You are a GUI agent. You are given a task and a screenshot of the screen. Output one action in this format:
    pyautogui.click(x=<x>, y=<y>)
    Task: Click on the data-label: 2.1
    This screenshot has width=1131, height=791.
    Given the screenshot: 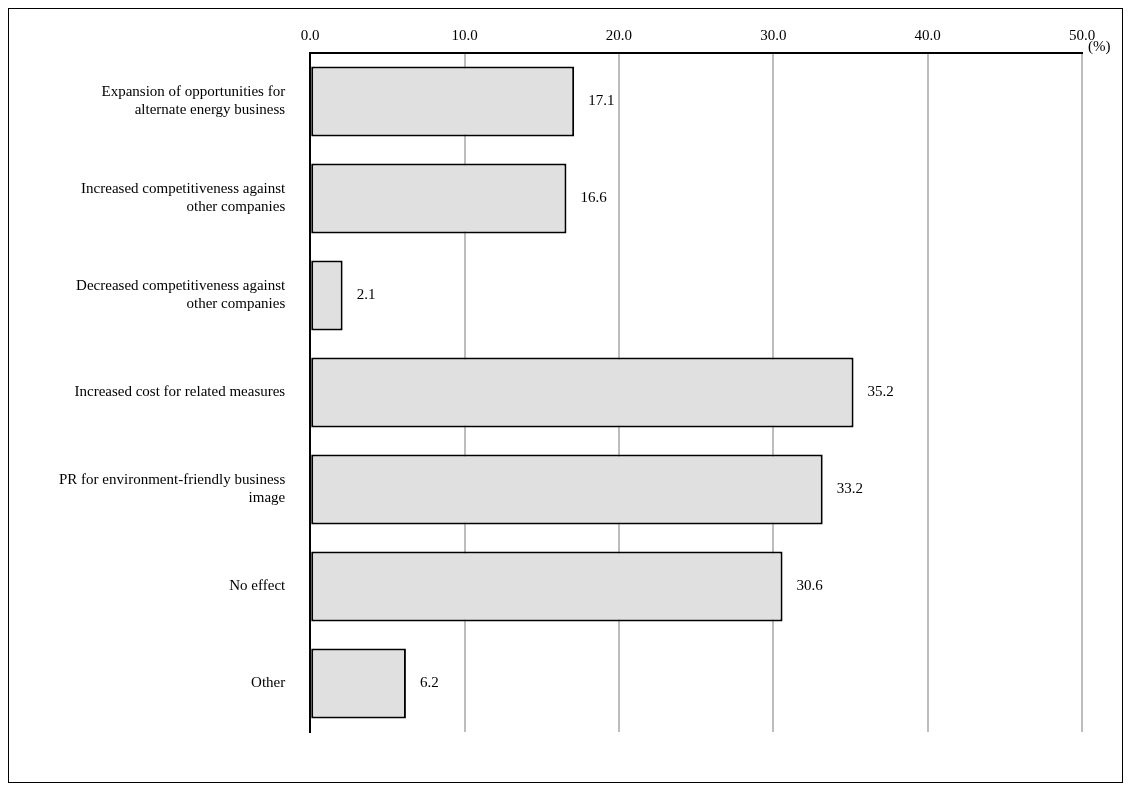 What is the action you would take?
    pyautogui.click(x=366, y=294)
    